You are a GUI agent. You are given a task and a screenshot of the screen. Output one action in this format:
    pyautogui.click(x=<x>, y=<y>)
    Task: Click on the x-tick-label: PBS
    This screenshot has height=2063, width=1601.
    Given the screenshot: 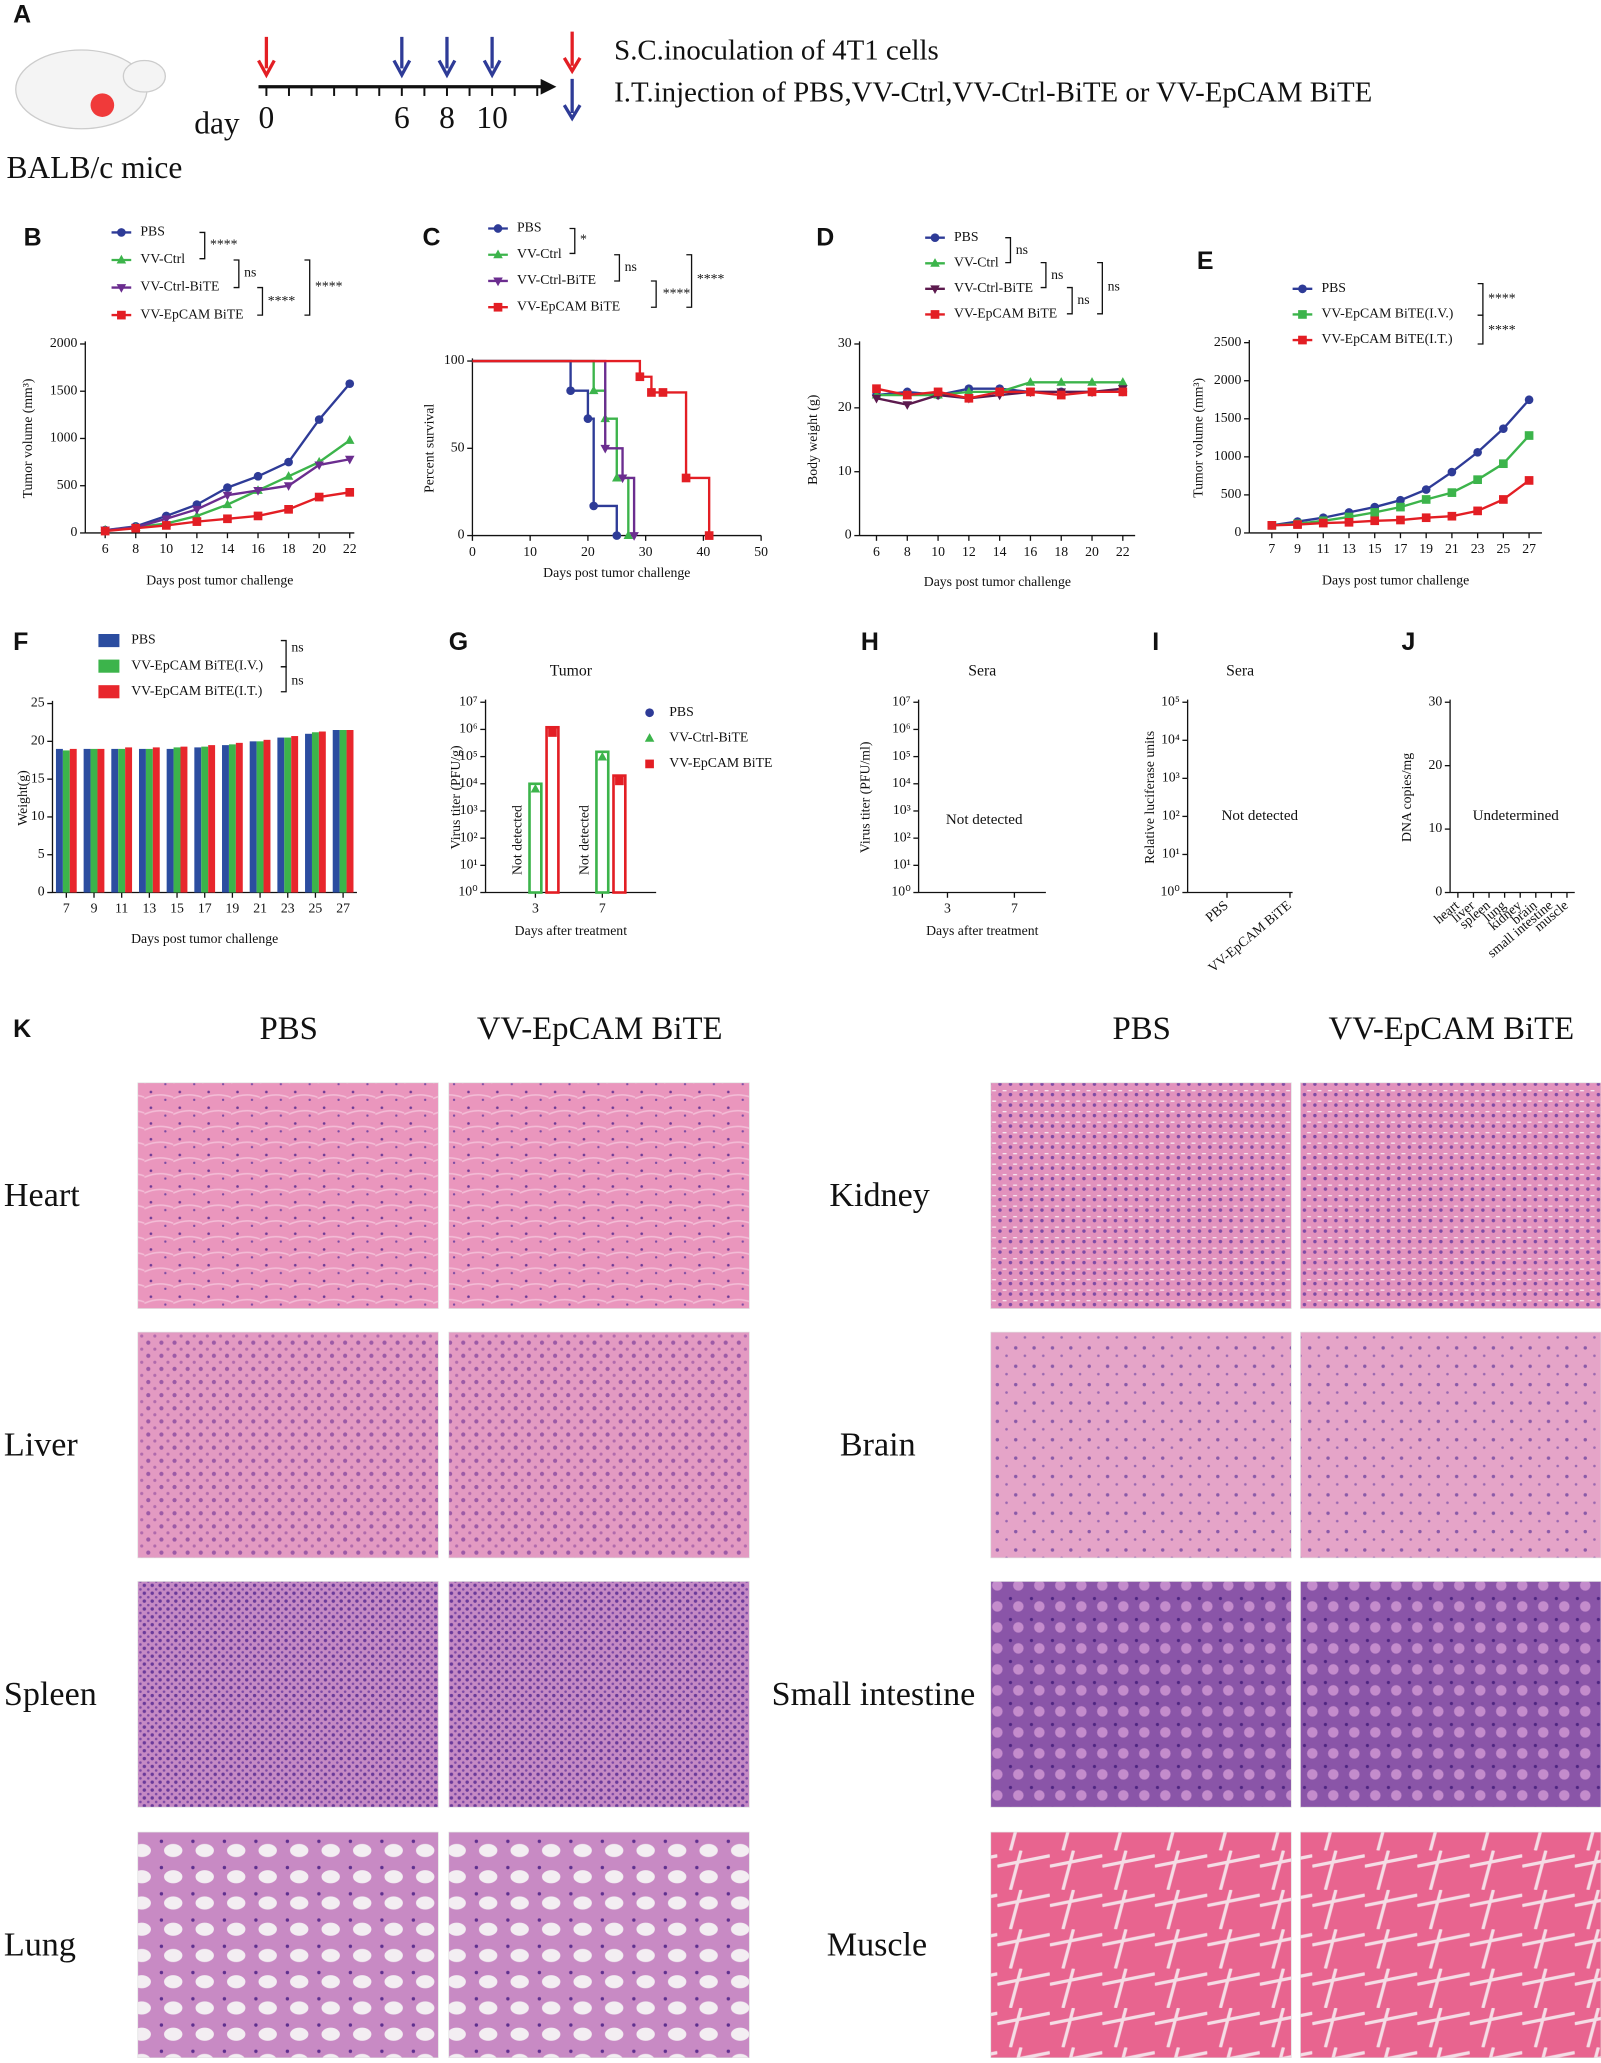 What is the action you would take?
    pyautogui.click(x=1217, y=911)
    